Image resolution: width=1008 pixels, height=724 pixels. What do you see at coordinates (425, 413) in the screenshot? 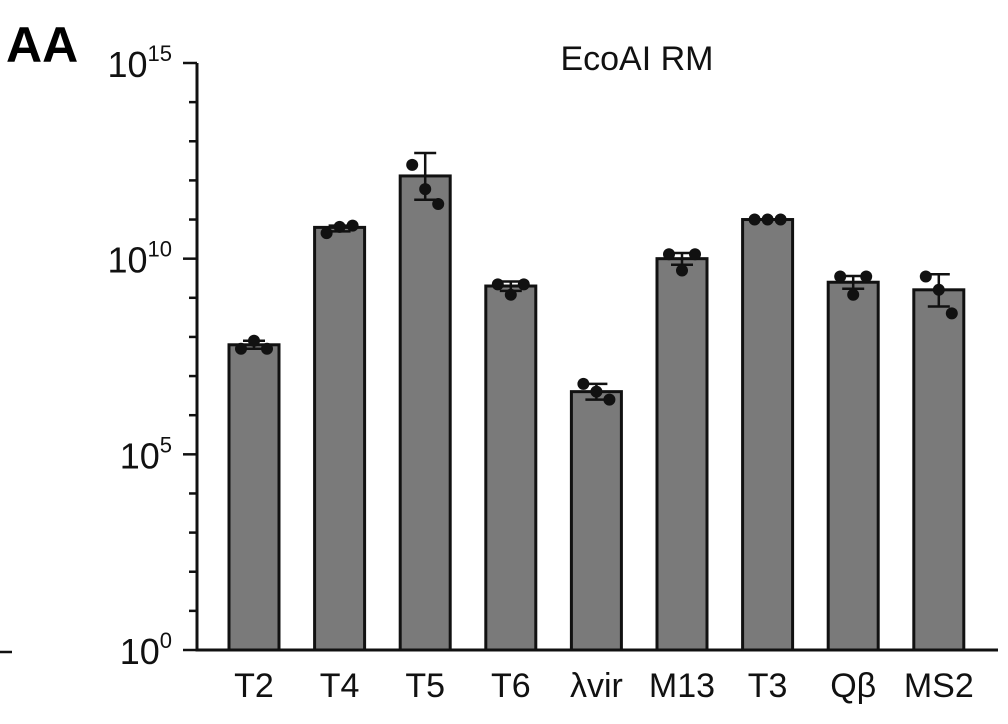
I see `bar-T5` at bounding box center [425, 413].